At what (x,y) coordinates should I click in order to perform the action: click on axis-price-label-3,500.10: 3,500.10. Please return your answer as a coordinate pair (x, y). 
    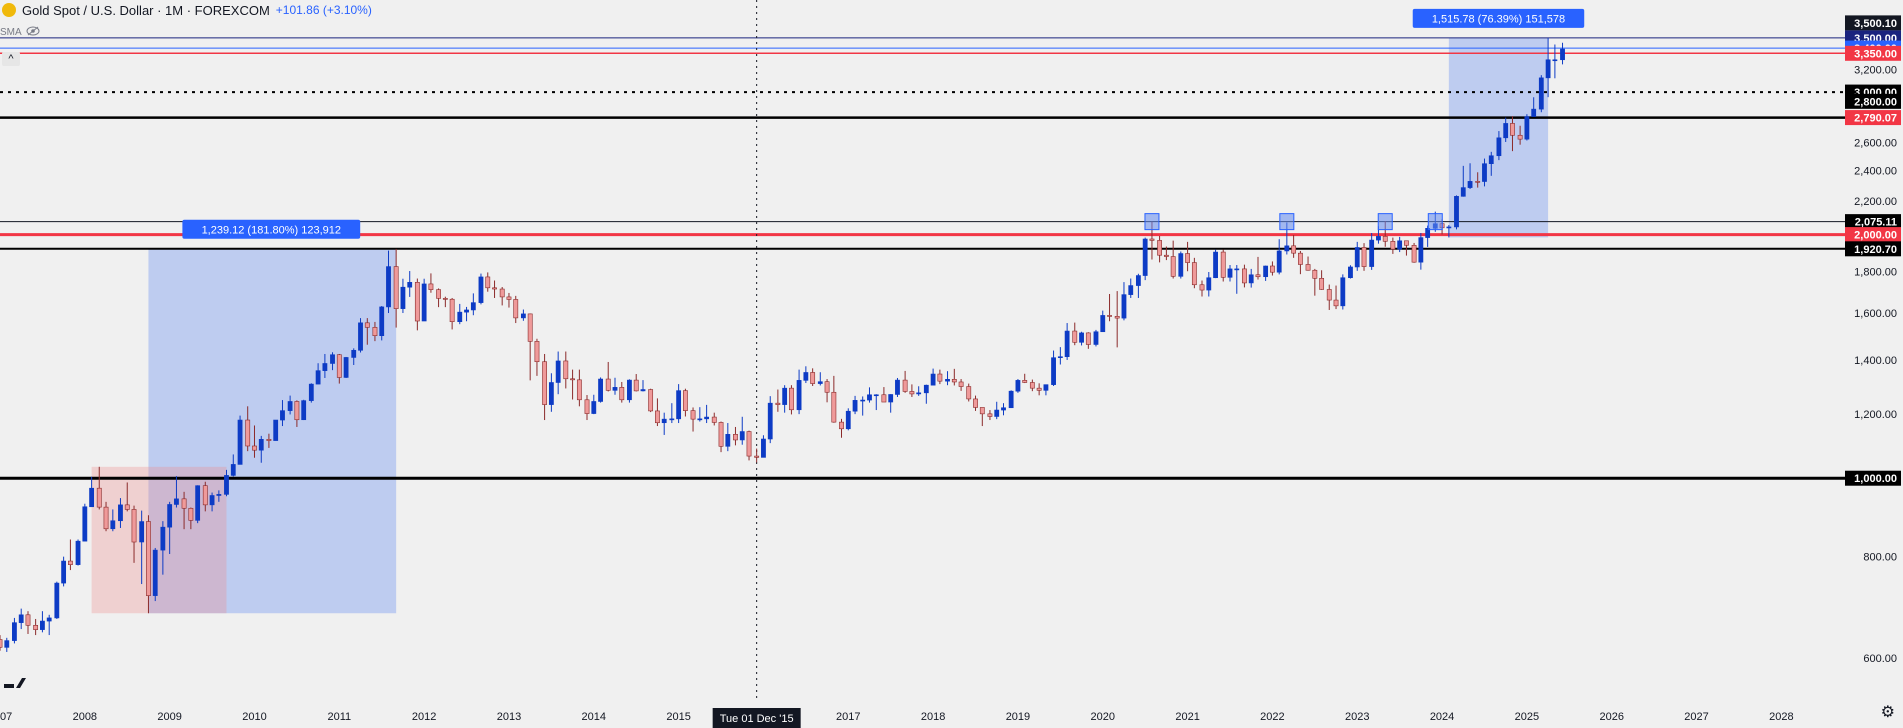
    Looking at the image, I should click on (1873, 23).